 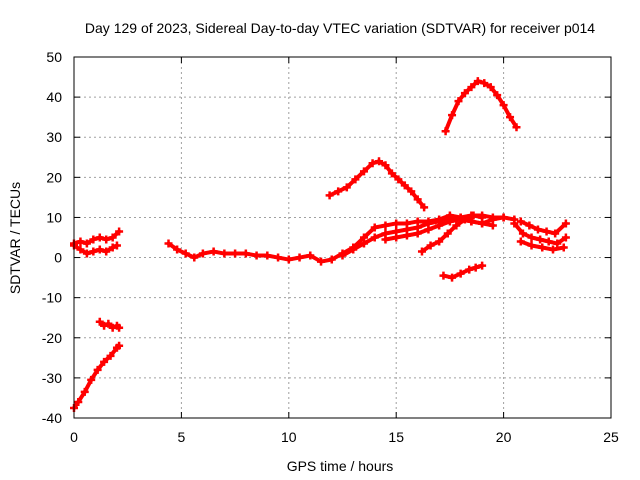 I want to click on y-tick-label: -30, so click(x=52, y=378).